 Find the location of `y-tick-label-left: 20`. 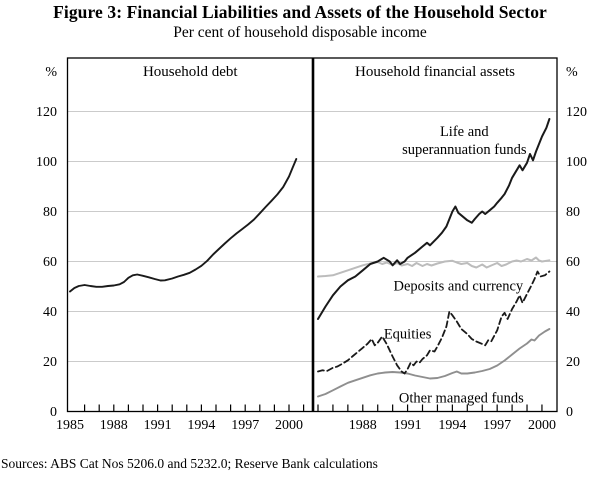

y-tick-label-left: 20 is located at coordinates (50, 362).